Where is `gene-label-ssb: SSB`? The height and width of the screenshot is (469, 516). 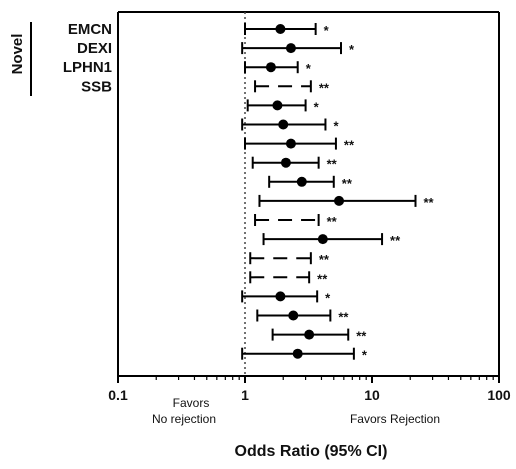 gene-label-ssb: SSB is located at coordinates (96, 86).